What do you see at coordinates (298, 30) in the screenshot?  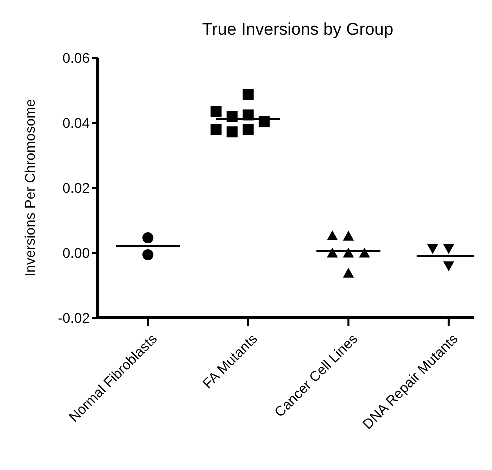 I see `chart-title: True Inversions by Group` at bounding box center [298, 30].